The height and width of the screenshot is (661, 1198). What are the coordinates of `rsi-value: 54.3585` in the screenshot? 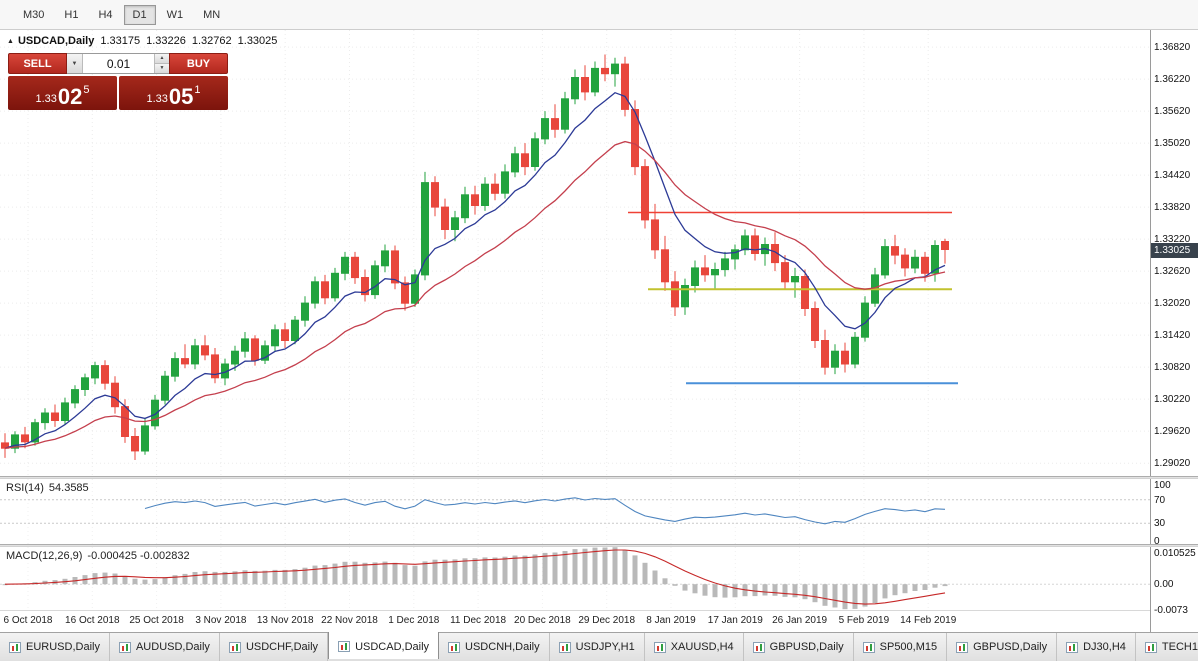 It's located at (68, 488).